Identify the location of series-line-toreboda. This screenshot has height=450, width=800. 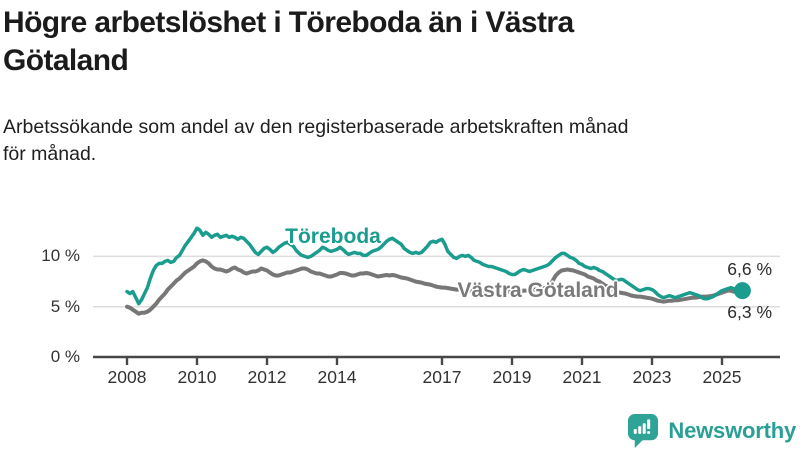
(435, 266).